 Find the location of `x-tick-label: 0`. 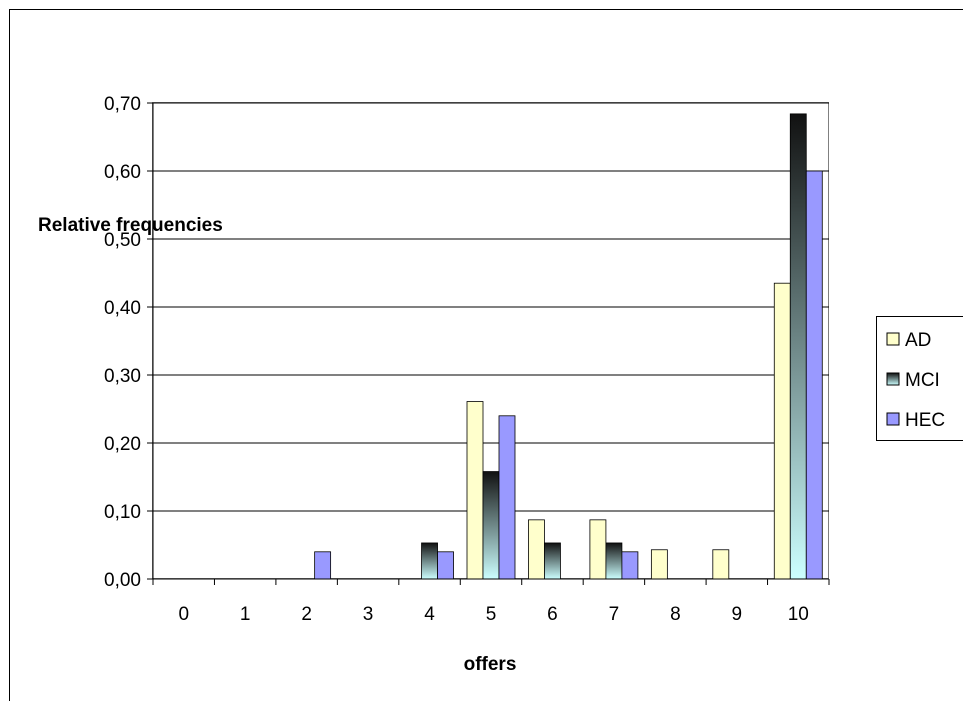

x-tick-label: 0 is located at coordinates (183, 614).